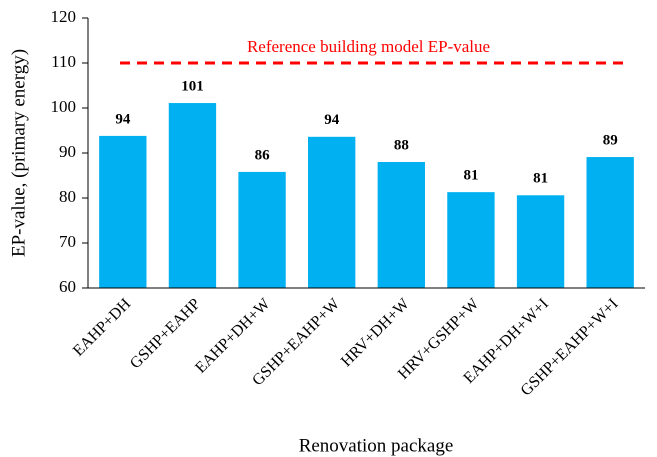  Describe the element at coordinates (192, 86) in the screenshot. I see `value-label: 101` at that location.